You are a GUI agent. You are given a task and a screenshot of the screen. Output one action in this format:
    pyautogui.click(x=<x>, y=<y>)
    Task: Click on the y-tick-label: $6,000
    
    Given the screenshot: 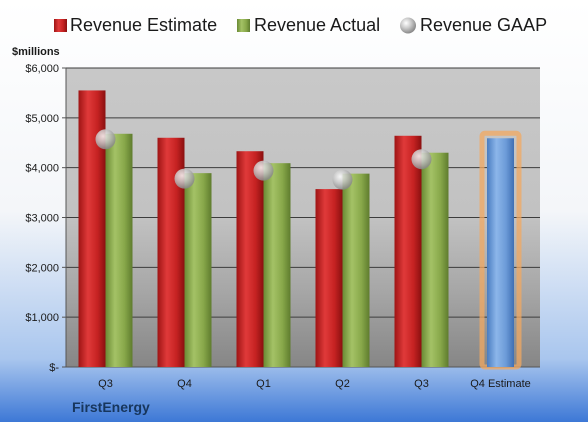 What is the action you would take?
    pyautogui.click(x=42, y=69)
    